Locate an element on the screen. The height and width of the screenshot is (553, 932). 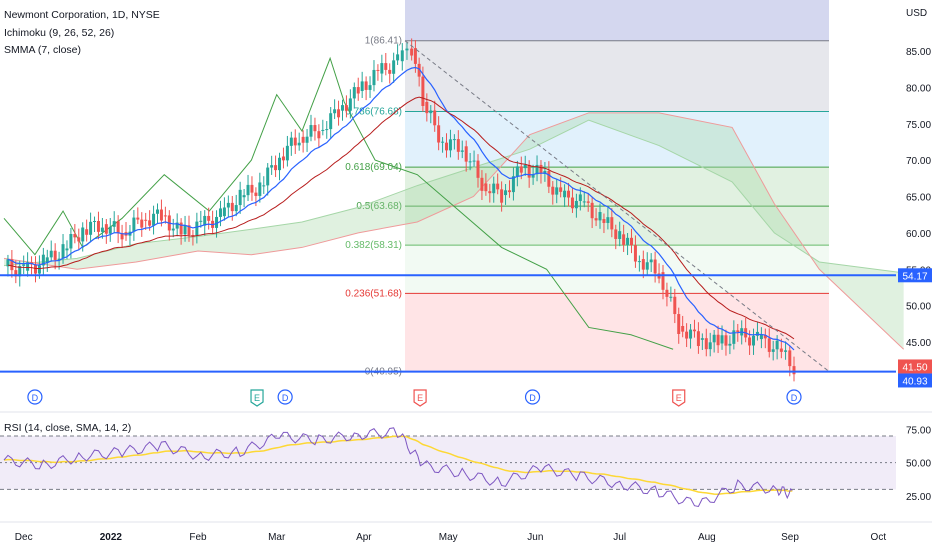
event-marker-0: D is located at coordinates (35, 397).